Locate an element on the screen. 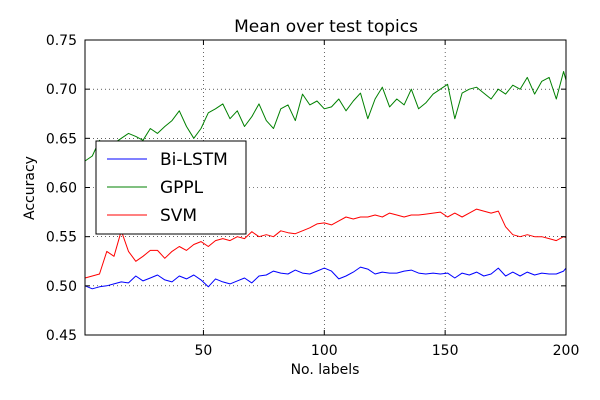 The height and width of the screenshot is (400, 600). legend: Bi-LSTM GPPL SVM is located at coordinates (171, 187).